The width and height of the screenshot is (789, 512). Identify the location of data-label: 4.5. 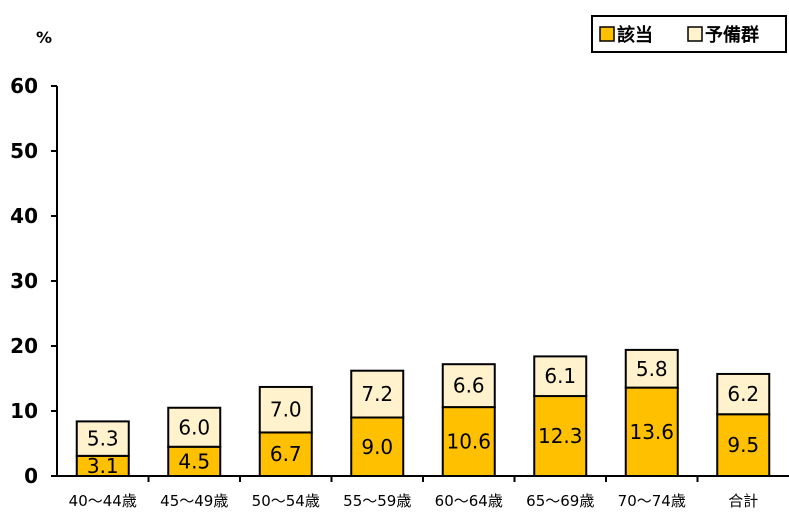
(194, 461).